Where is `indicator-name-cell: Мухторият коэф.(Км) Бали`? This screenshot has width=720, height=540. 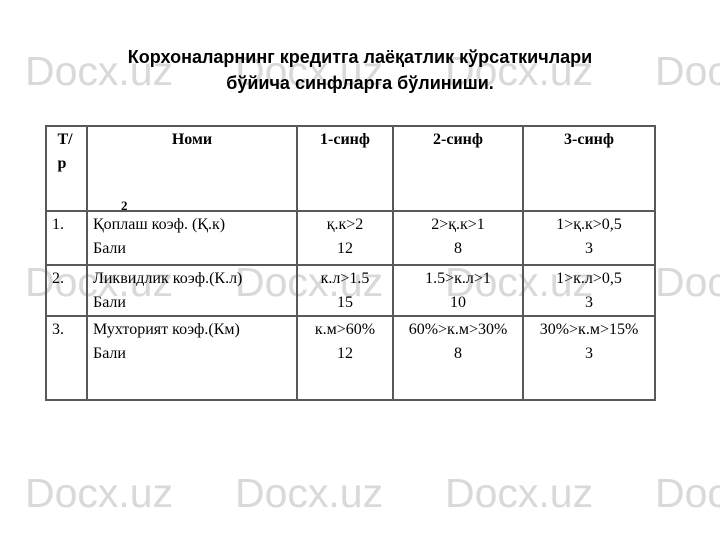 indicator-name-cell: Мухторият коэф.(Км) Бали is located at coordinates (192, 358).